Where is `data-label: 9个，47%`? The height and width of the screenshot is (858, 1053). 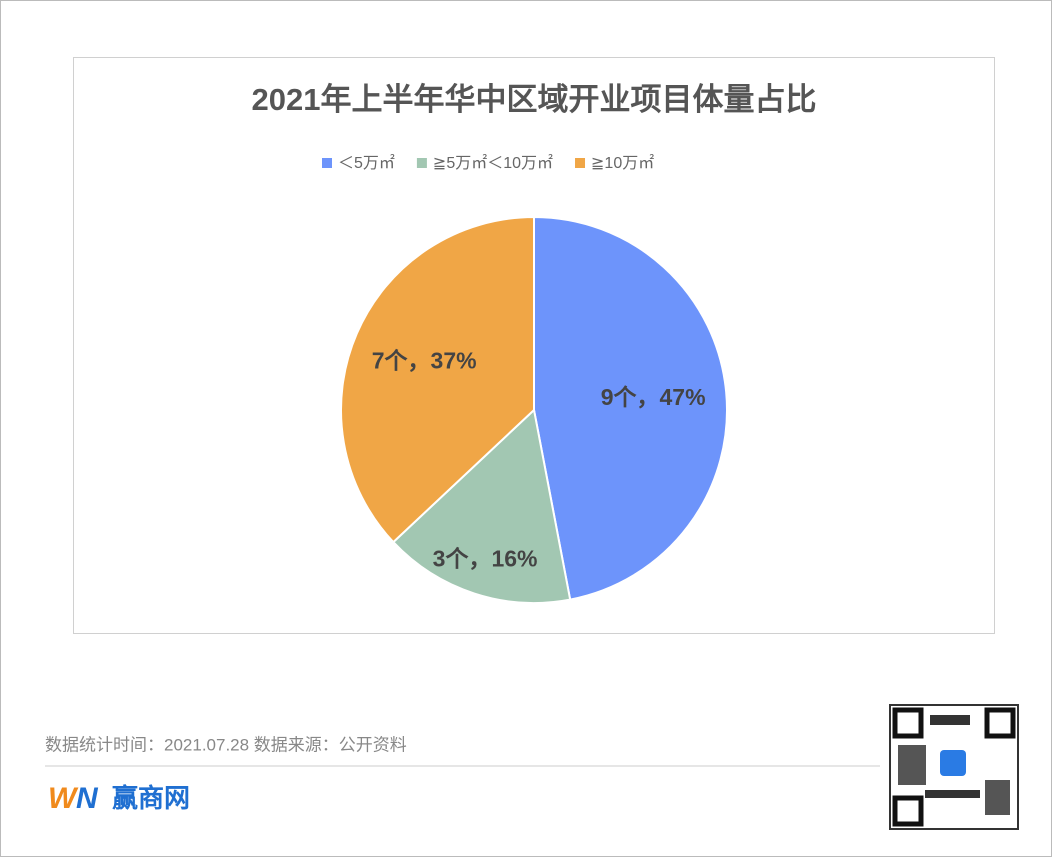 data-label: 9个，47% is located at coordinates (653, 397).